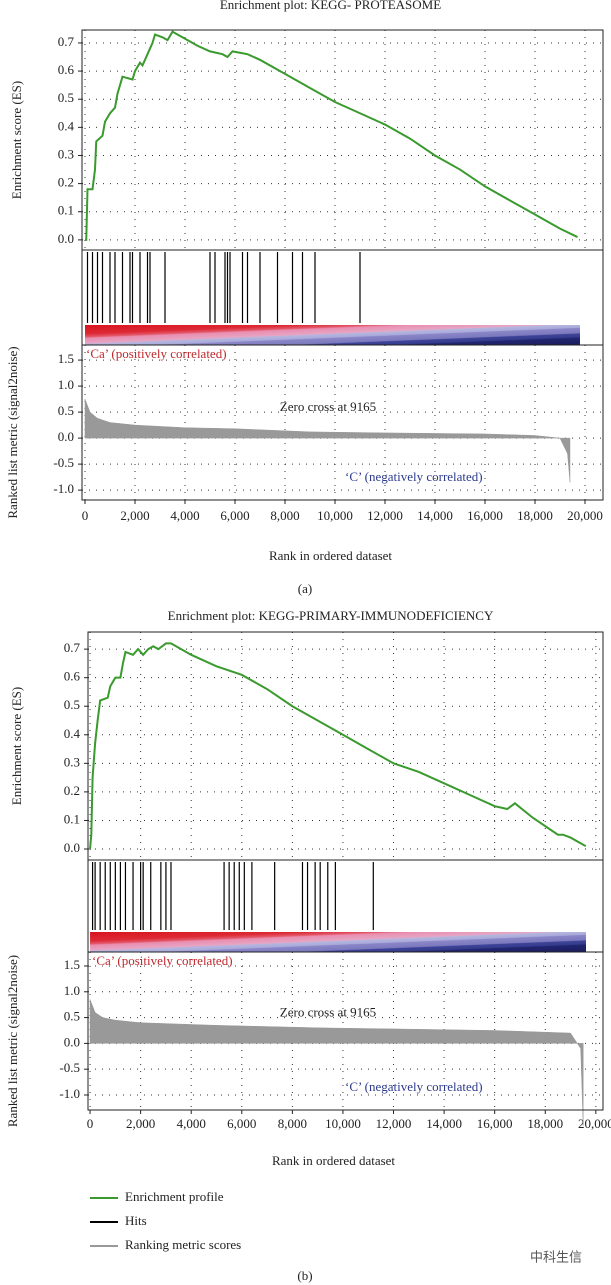 The height and width of the screenshot is (1285, 611). What do you see at coordinates (330, 6) in the screenshot?
I see `chart-title: Enrichment plot: KEGG- PROTEASOME` at bounding box center [330, 6].